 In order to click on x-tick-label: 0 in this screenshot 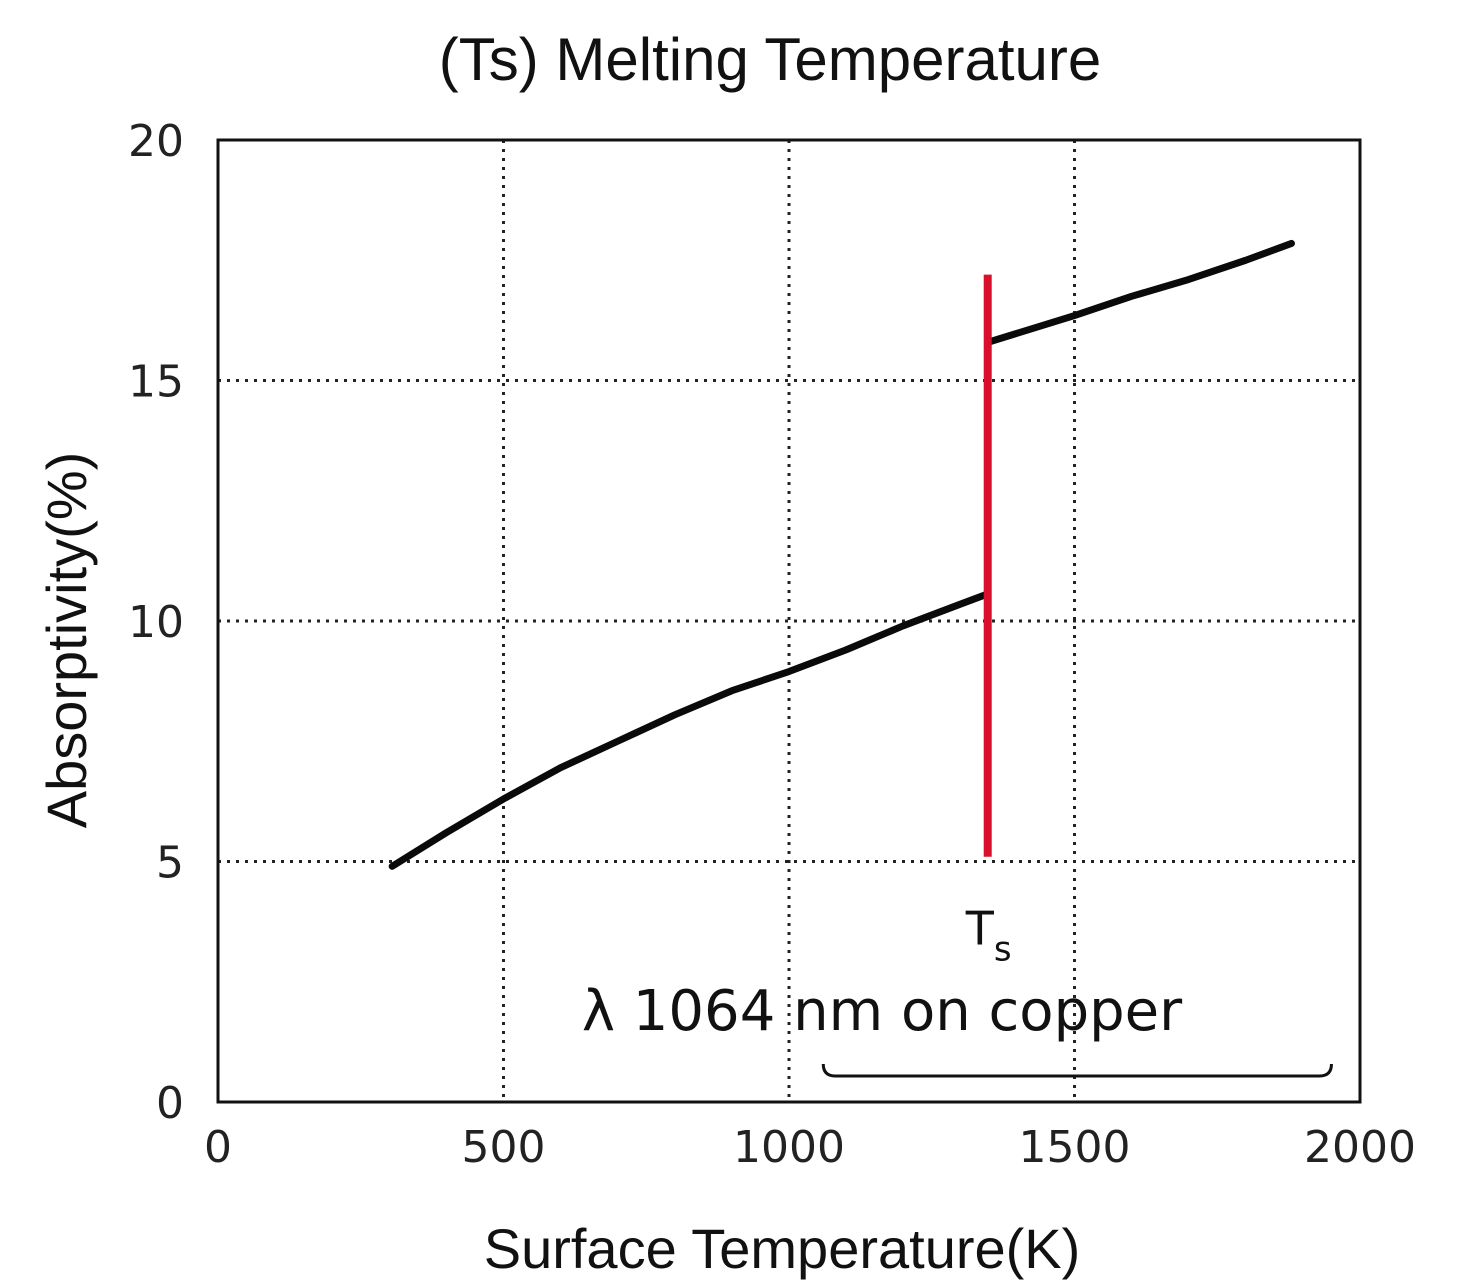, I will do `click(218, 1147)`.